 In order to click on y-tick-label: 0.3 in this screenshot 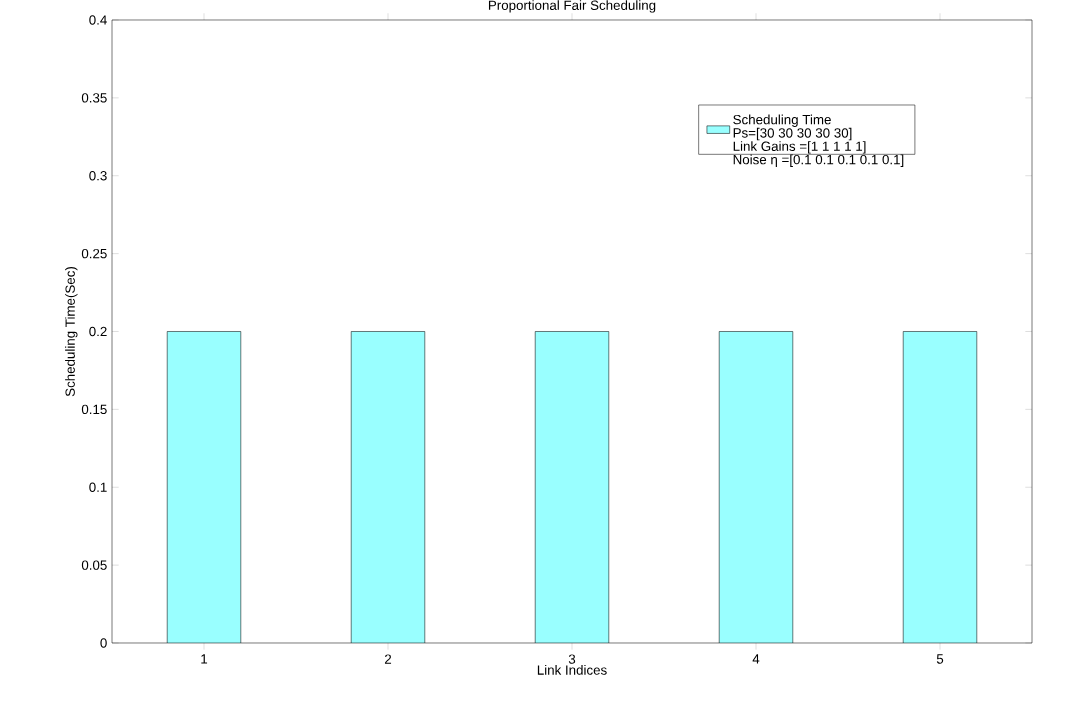, I will do `click(98, 176)`.